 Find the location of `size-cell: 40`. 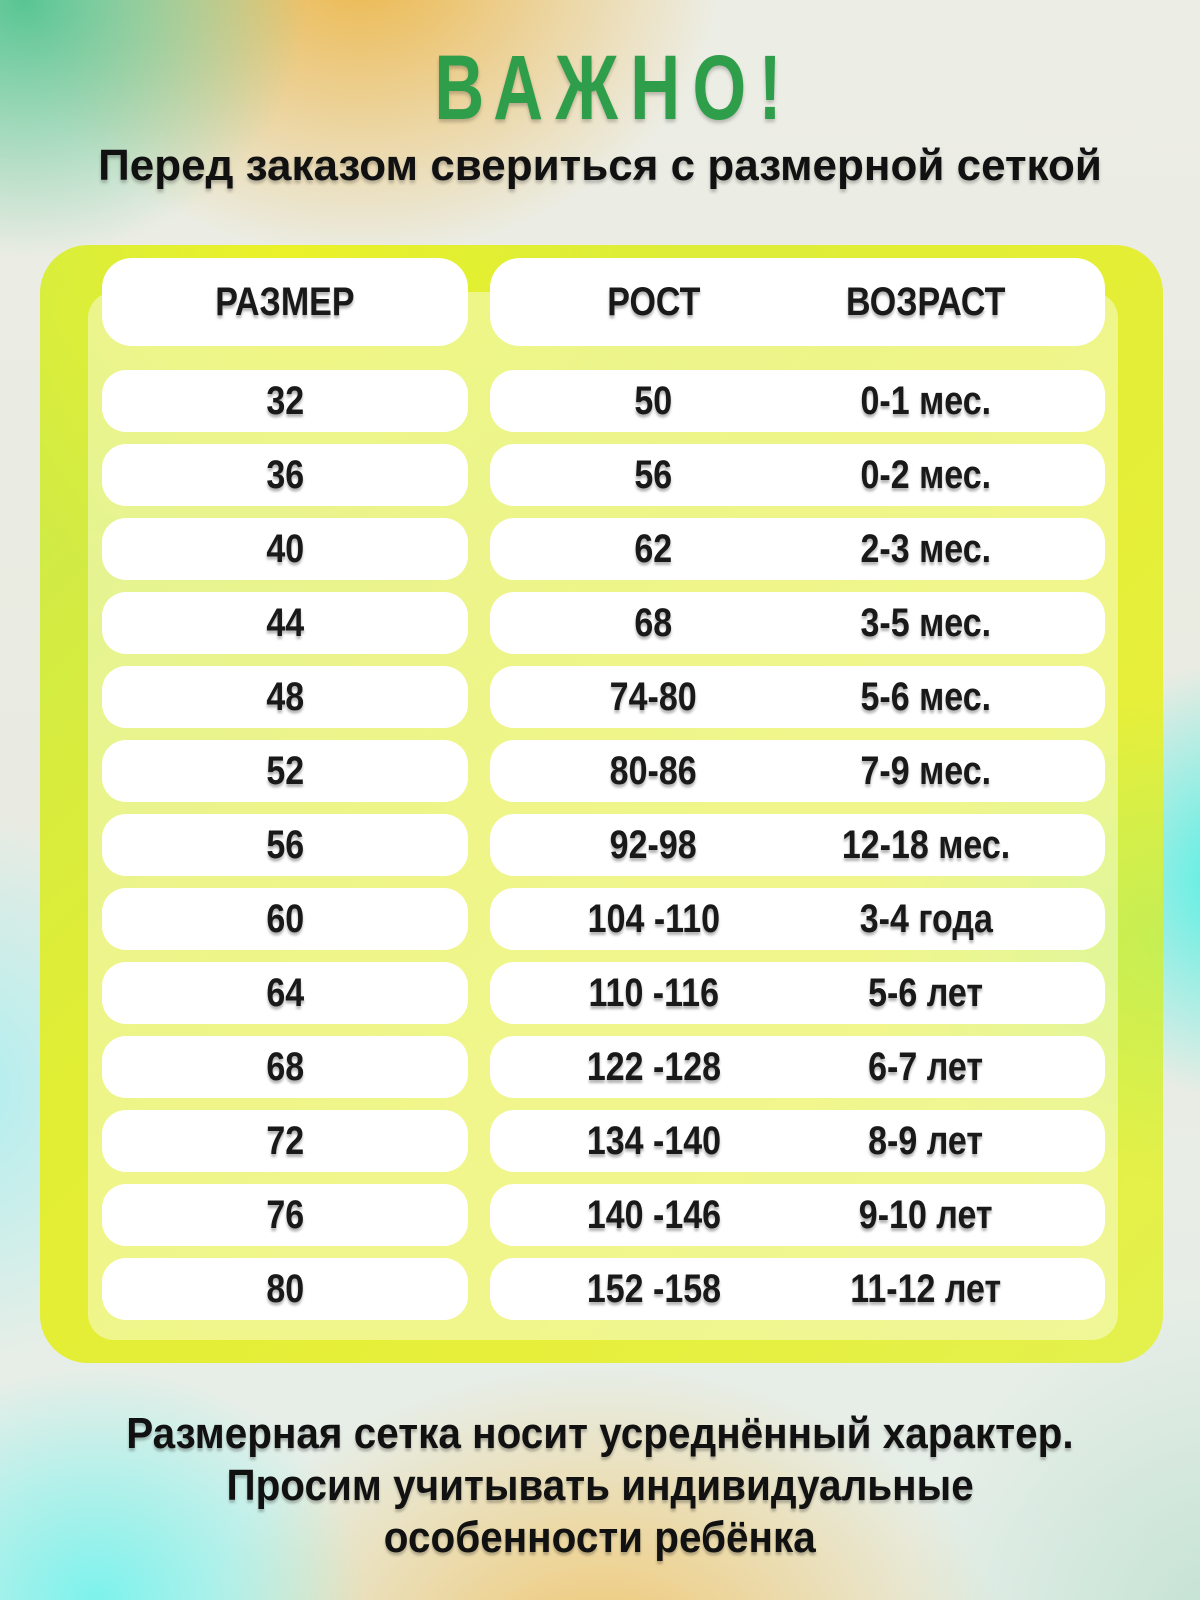

size-cell: 40 is located at coordinates (285, 549).